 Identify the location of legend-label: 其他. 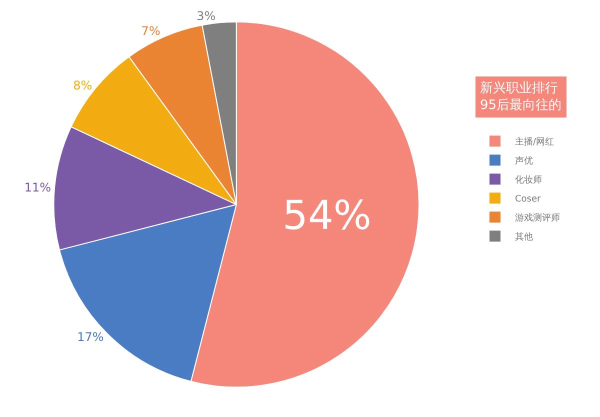
(524, 237).